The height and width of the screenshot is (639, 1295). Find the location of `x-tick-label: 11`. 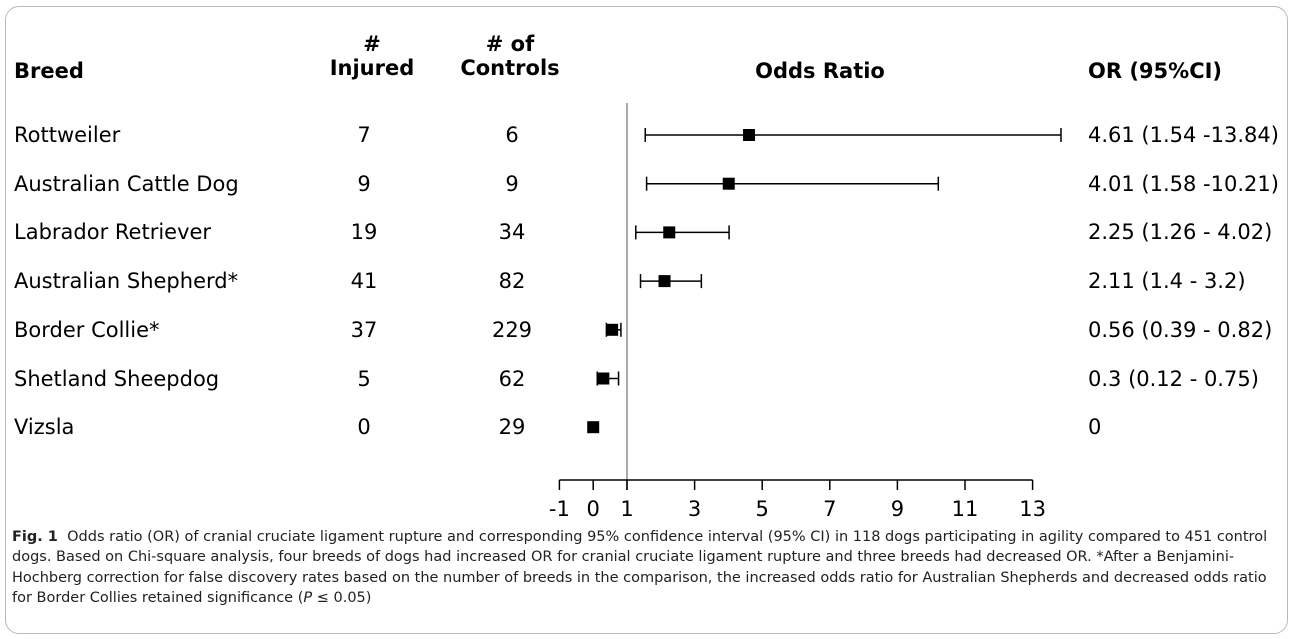

x-tick-label: 11 is located at coordinates (965, 509).